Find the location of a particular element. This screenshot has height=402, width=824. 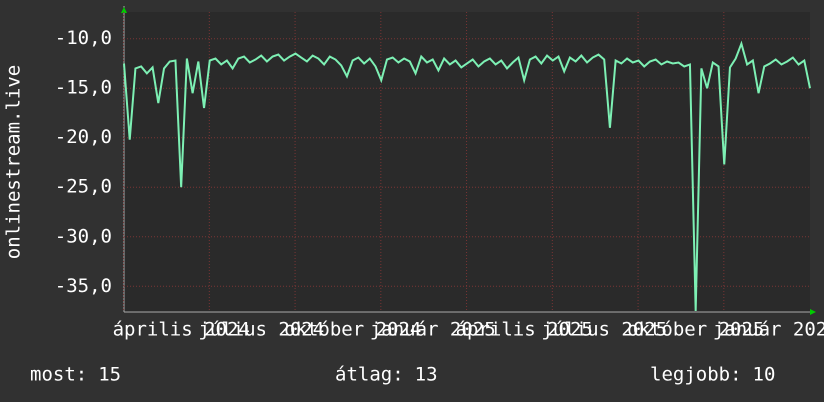

y-tick-label: -25,0 is located at coordinates (83, 187).